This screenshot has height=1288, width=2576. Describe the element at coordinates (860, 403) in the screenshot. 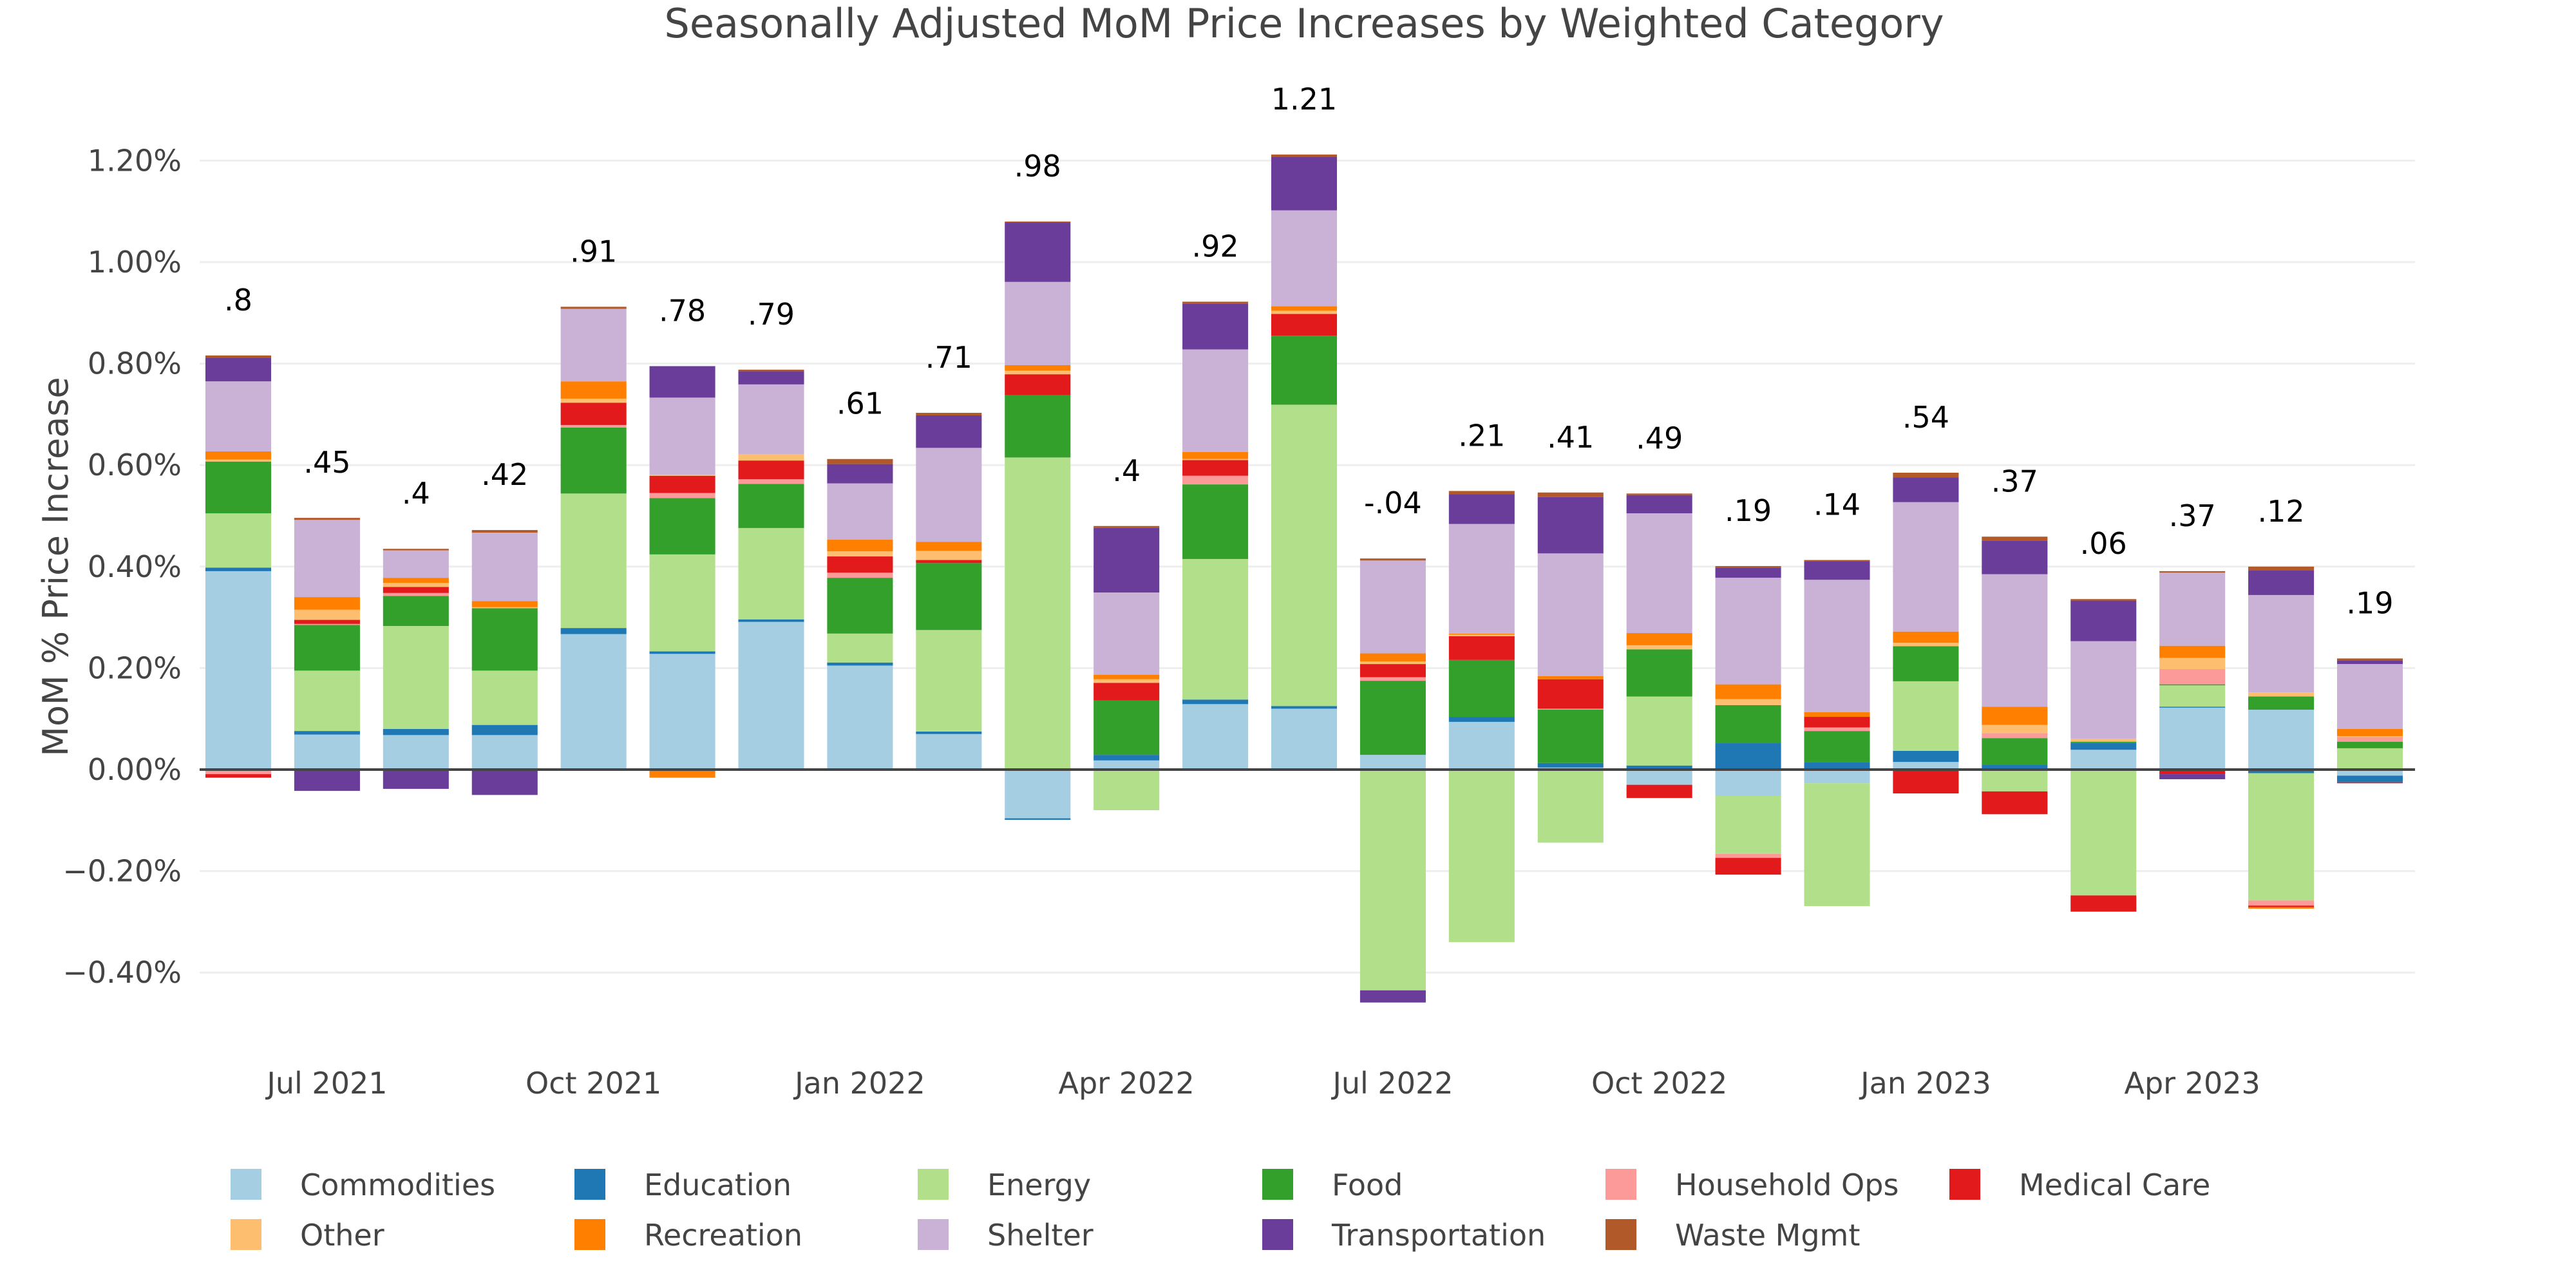

I see `bar-total-label: .61` at that location.